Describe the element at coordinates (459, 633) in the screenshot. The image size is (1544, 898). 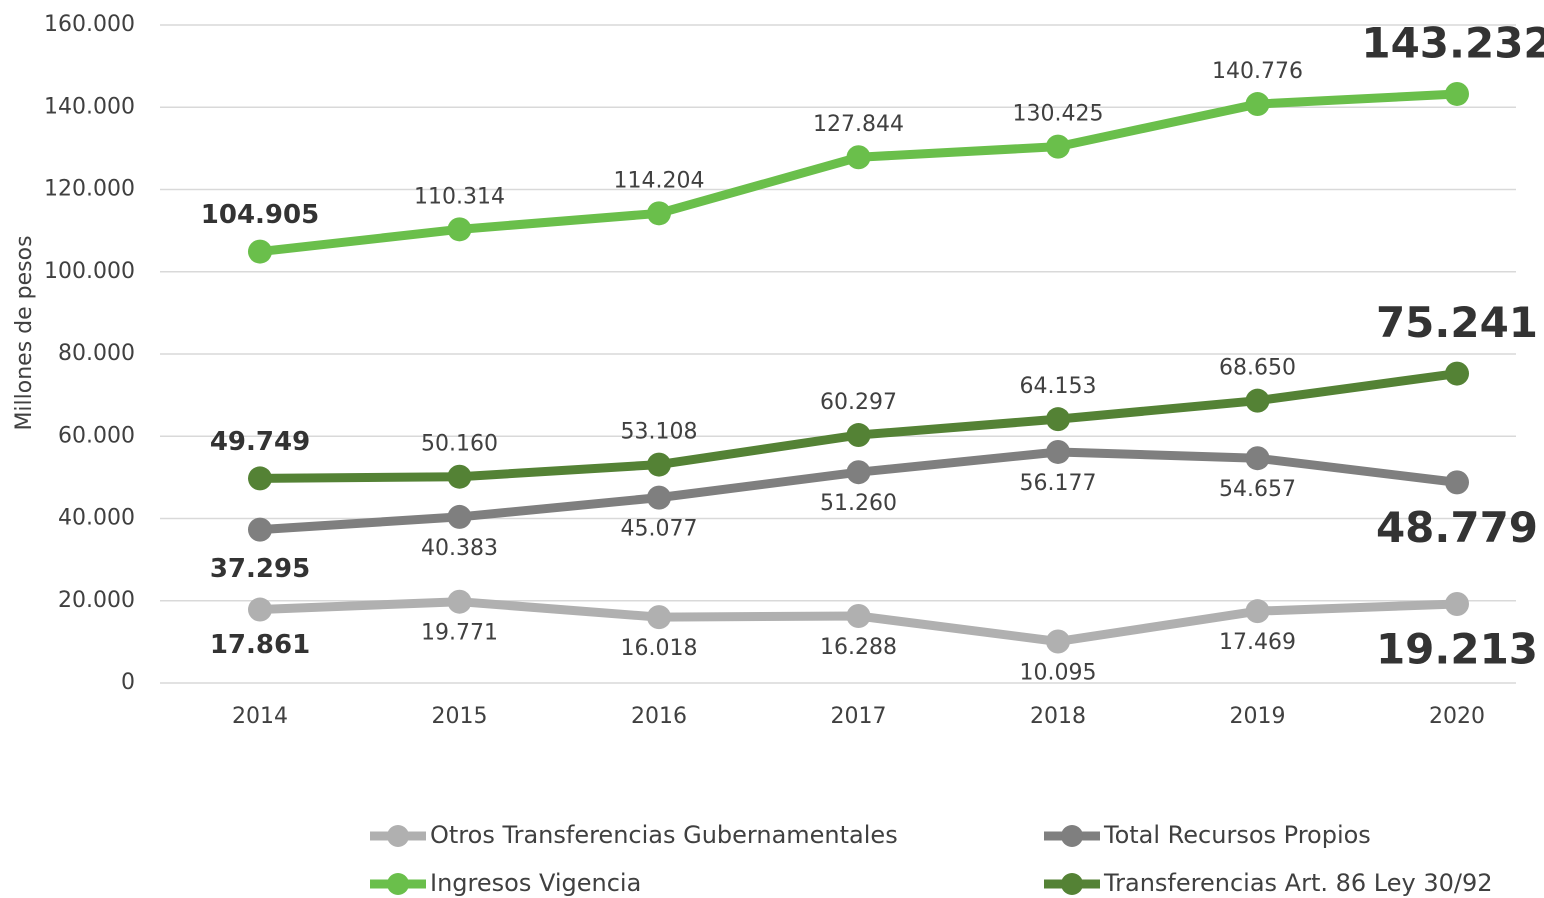
I see `data-label: 19.771` at that location.